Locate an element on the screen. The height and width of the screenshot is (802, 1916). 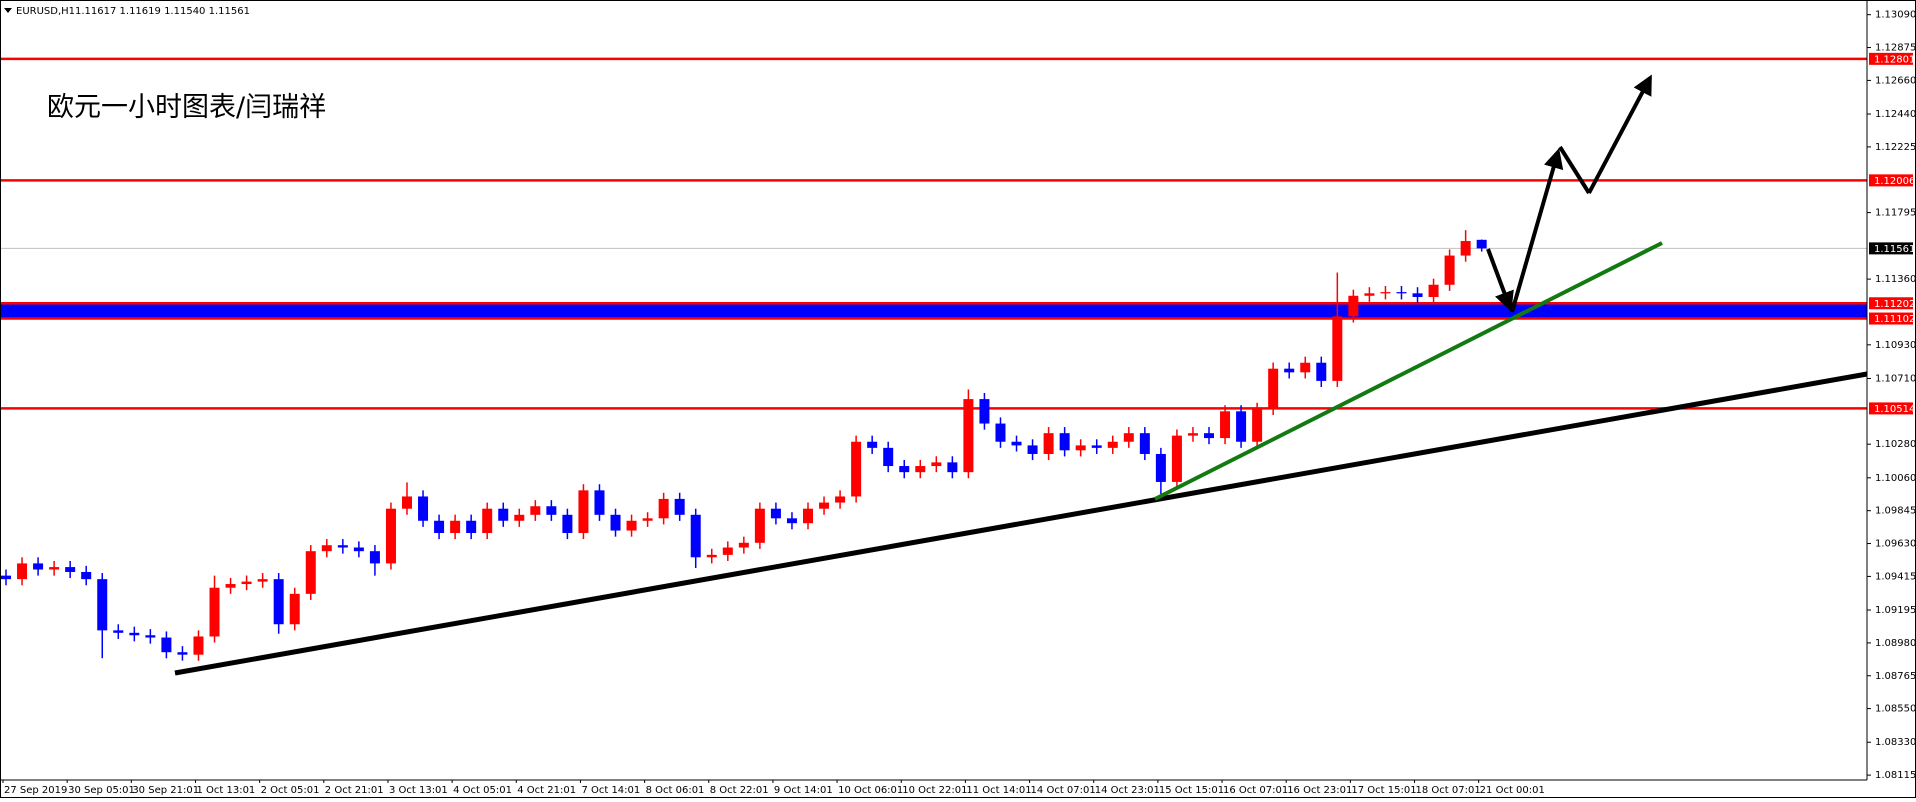
y-tick-label: 1.10710 is located at coordinates (1895, 378).